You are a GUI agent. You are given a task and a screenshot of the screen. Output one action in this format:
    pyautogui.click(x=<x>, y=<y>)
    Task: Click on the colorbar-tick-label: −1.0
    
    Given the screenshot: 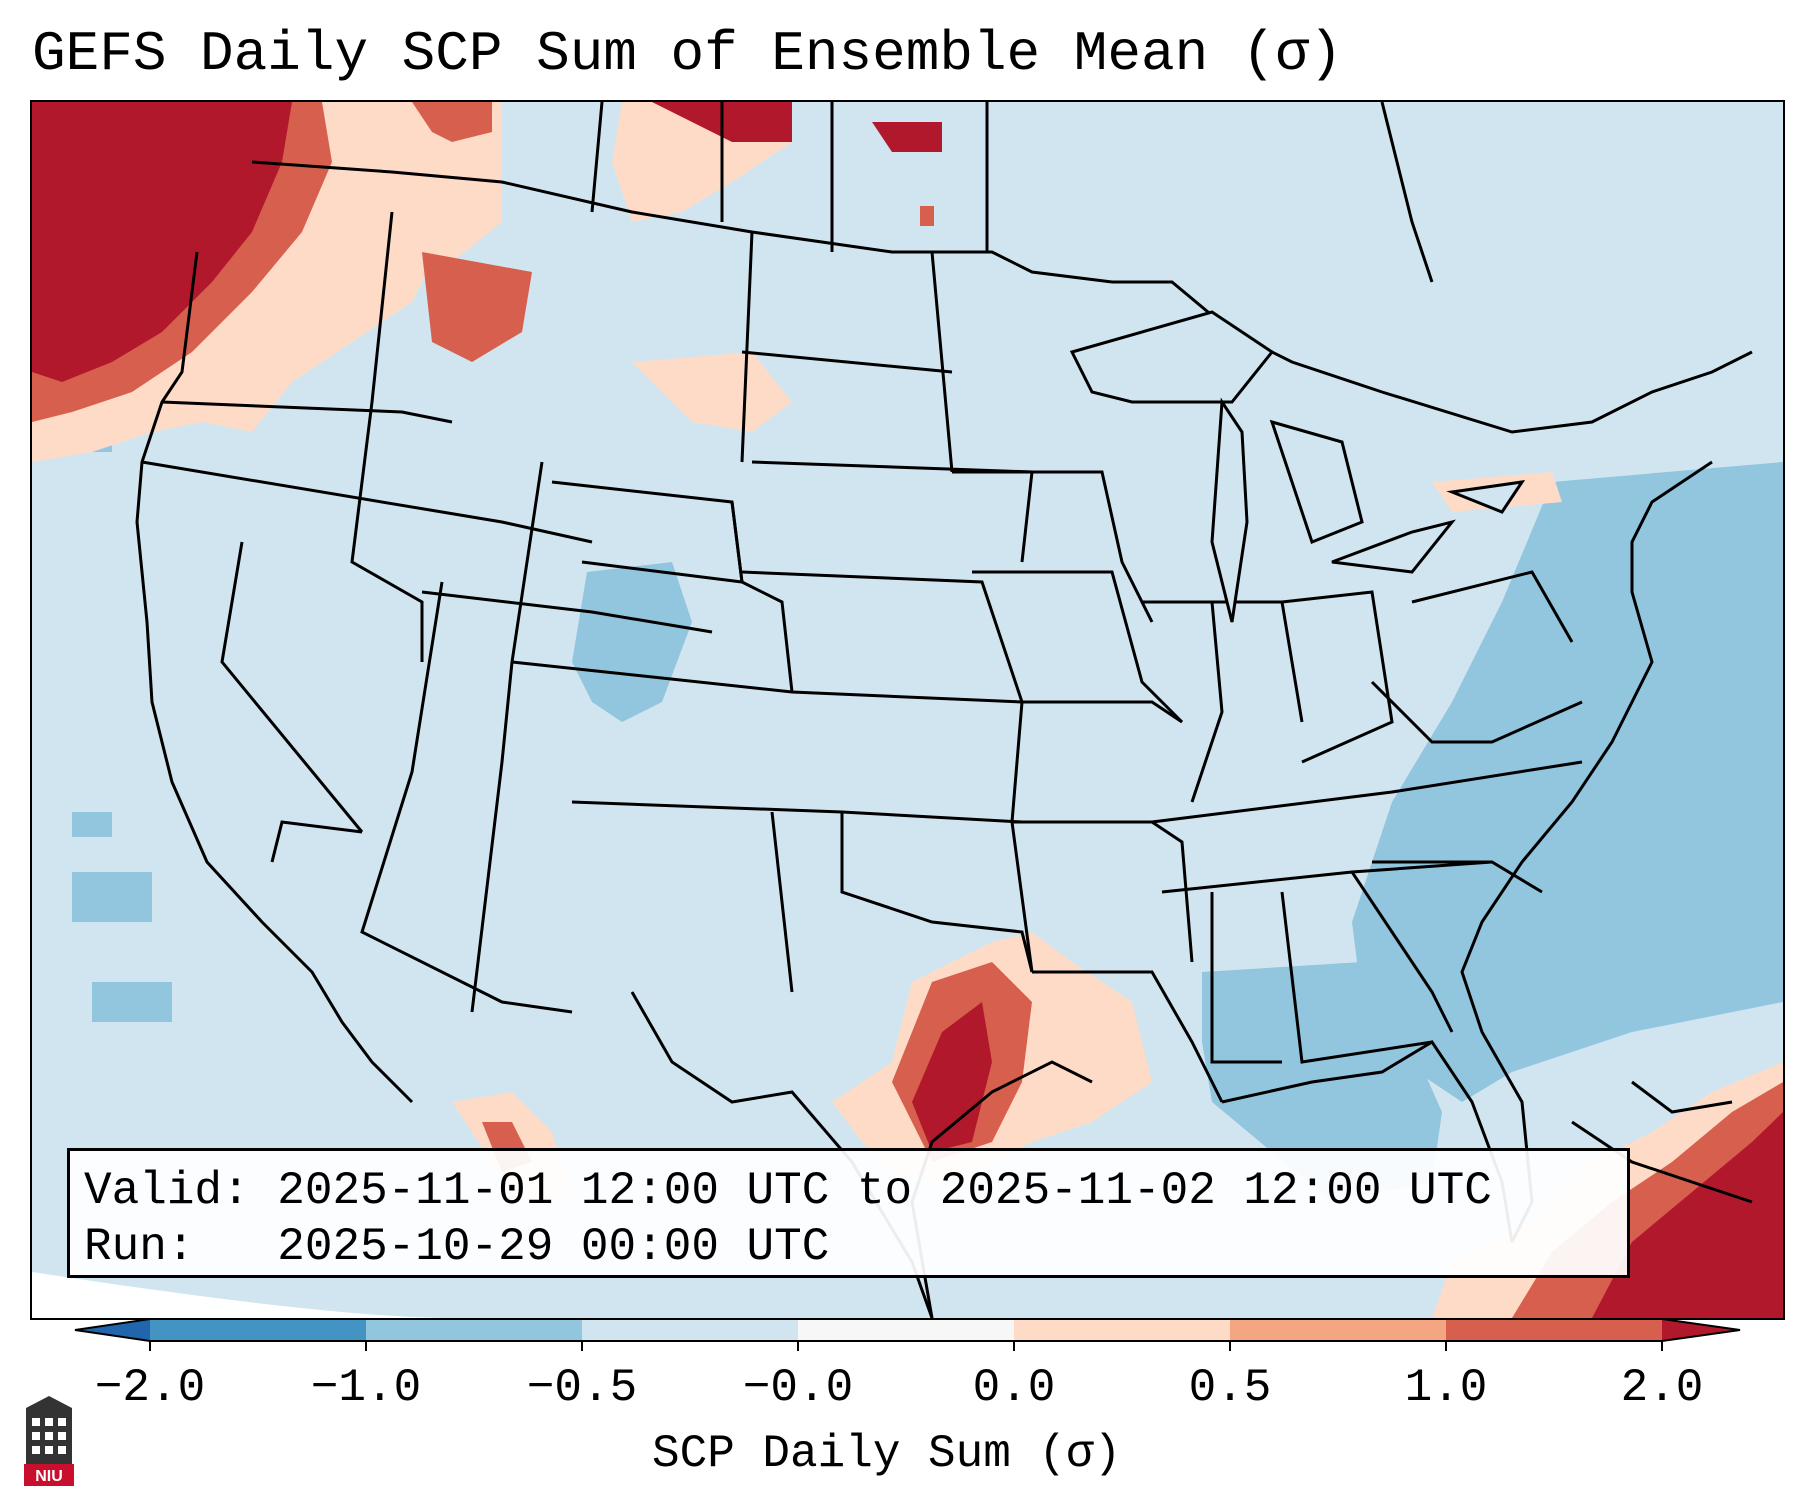 What is the action you would take?
    pyautogui.click(x=366, y=1388)
    